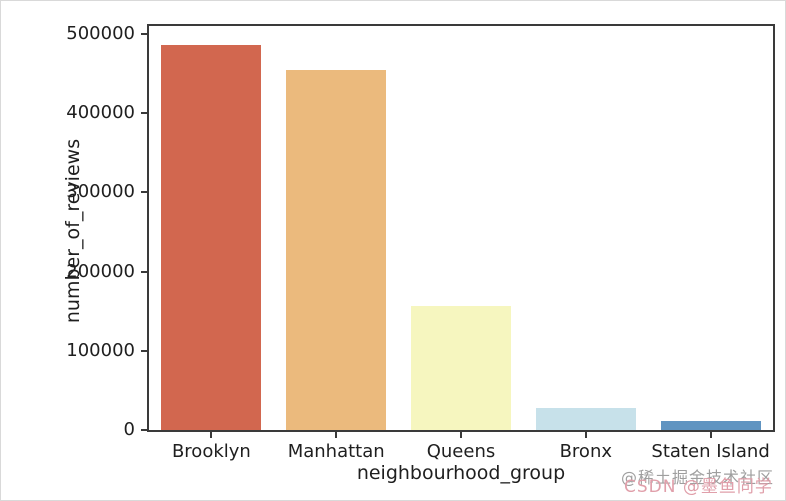  Describe the element at coordinates (336, 451) in the screenshot. I see `x-tick-label: Manhattan` at that location.